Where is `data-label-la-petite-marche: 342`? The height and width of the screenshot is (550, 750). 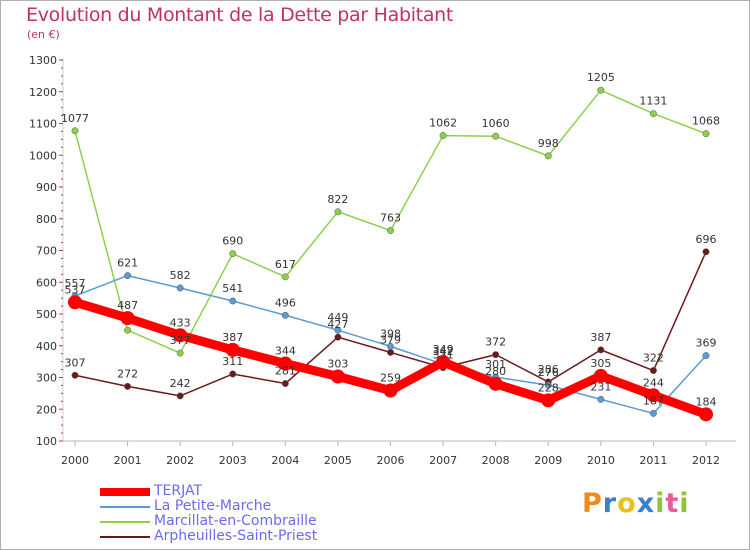
data-label-la-petite-marche: 342 is located at coordinates (443, 351).